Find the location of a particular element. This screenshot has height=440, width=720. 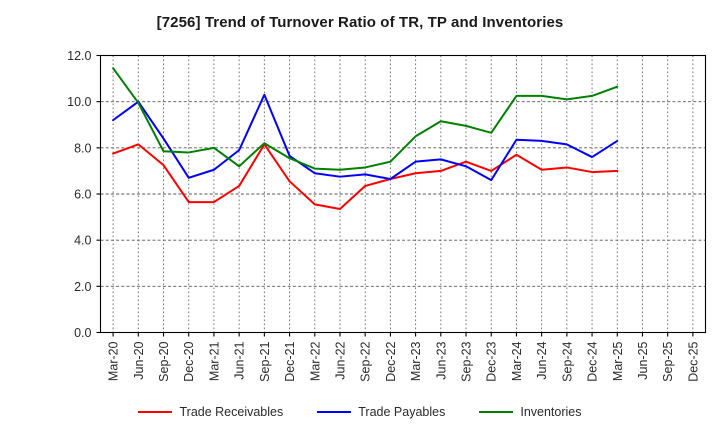

x-axis-tick-label: Dec-21 is located at coordinates (290, 361).